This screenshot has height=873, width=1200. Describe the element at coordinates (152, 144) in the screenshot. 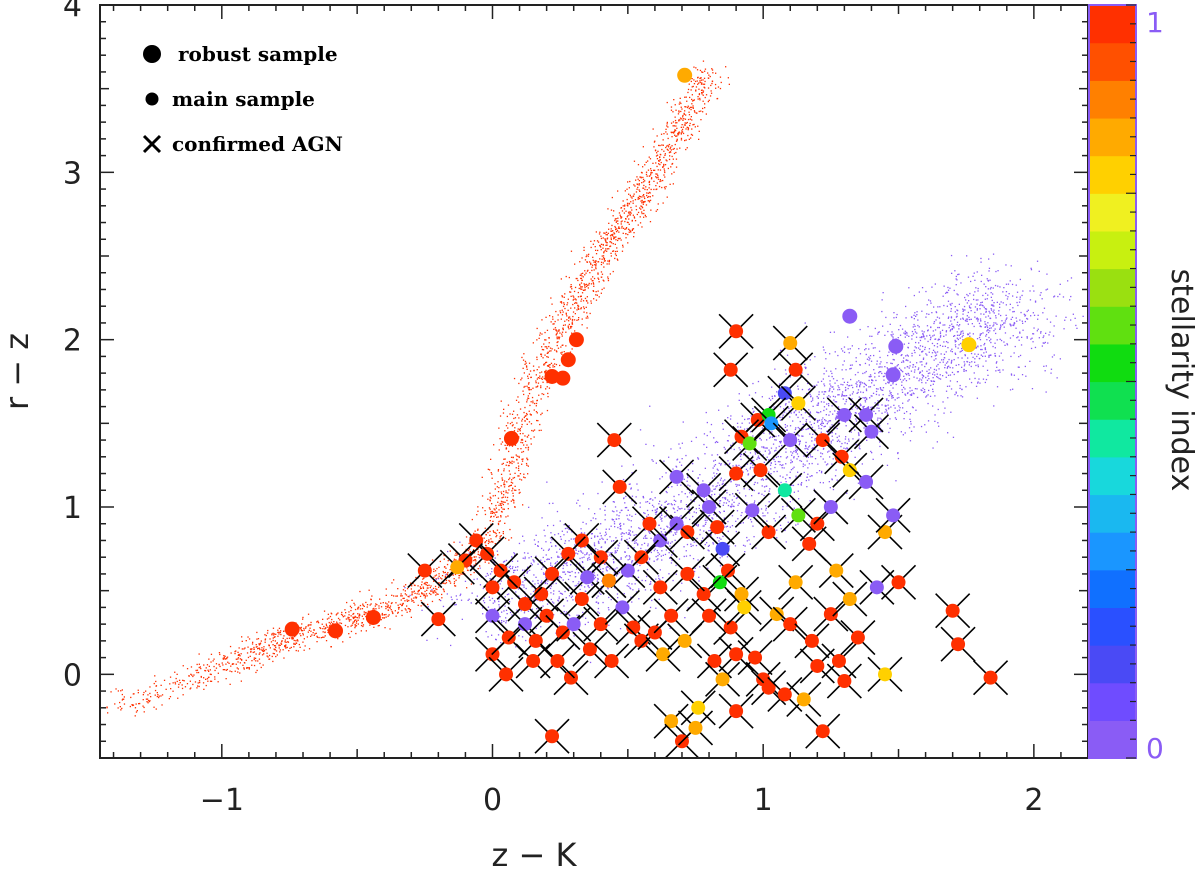

I see `legend-cross-icon` at that location.